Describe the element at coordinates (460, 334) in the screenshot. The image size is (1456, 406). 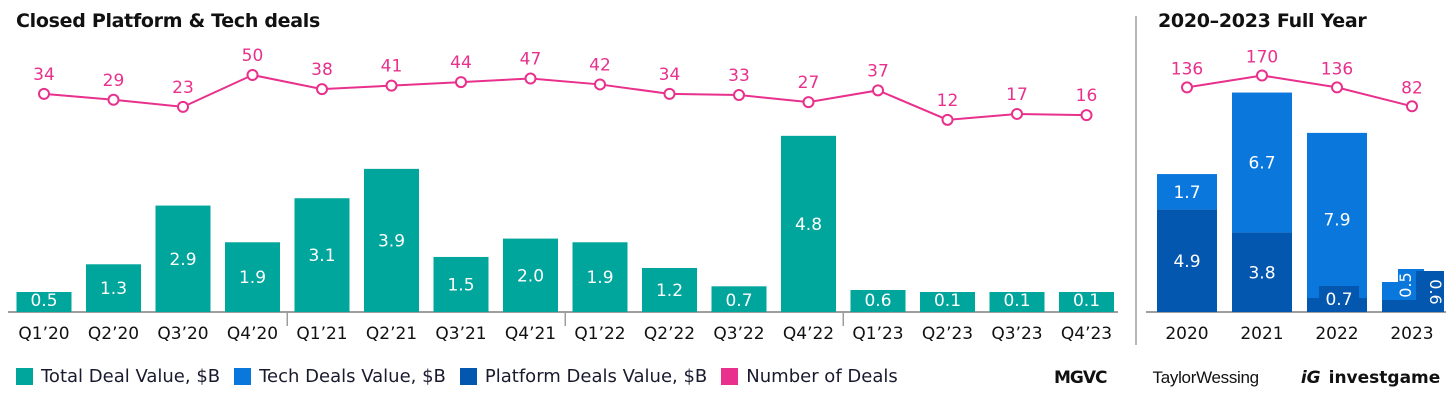
I see `x-tick-label-6: Q3’21` at that location.